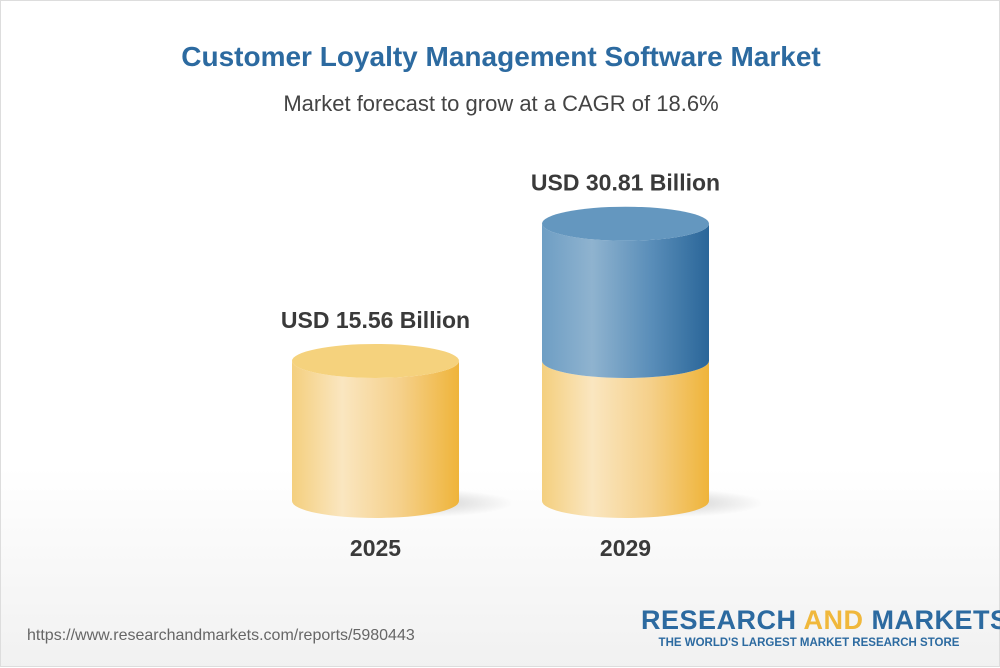 The width and height of the screenshot is (1000, 668). Describe the element at coordinates (625, 223) in the screenshot. I see `bar-2029-growth-top` at that location.